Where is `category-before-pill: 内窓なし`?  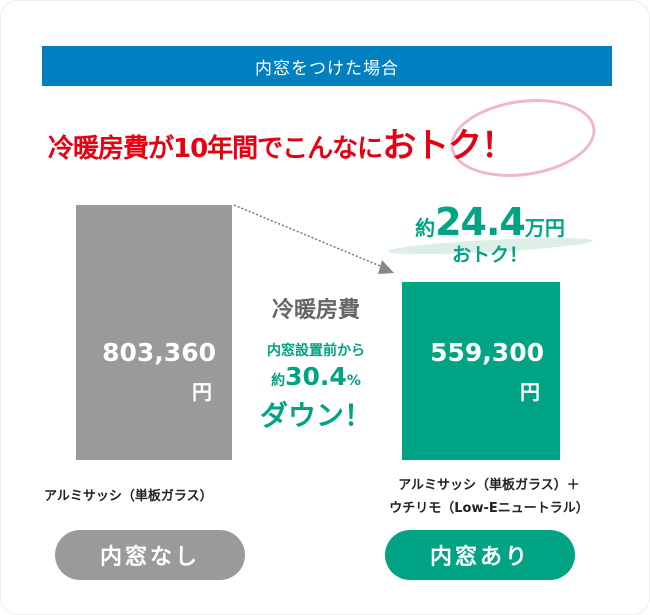
category-before-pill: 内窓なし is located at coordinates (150, 555).